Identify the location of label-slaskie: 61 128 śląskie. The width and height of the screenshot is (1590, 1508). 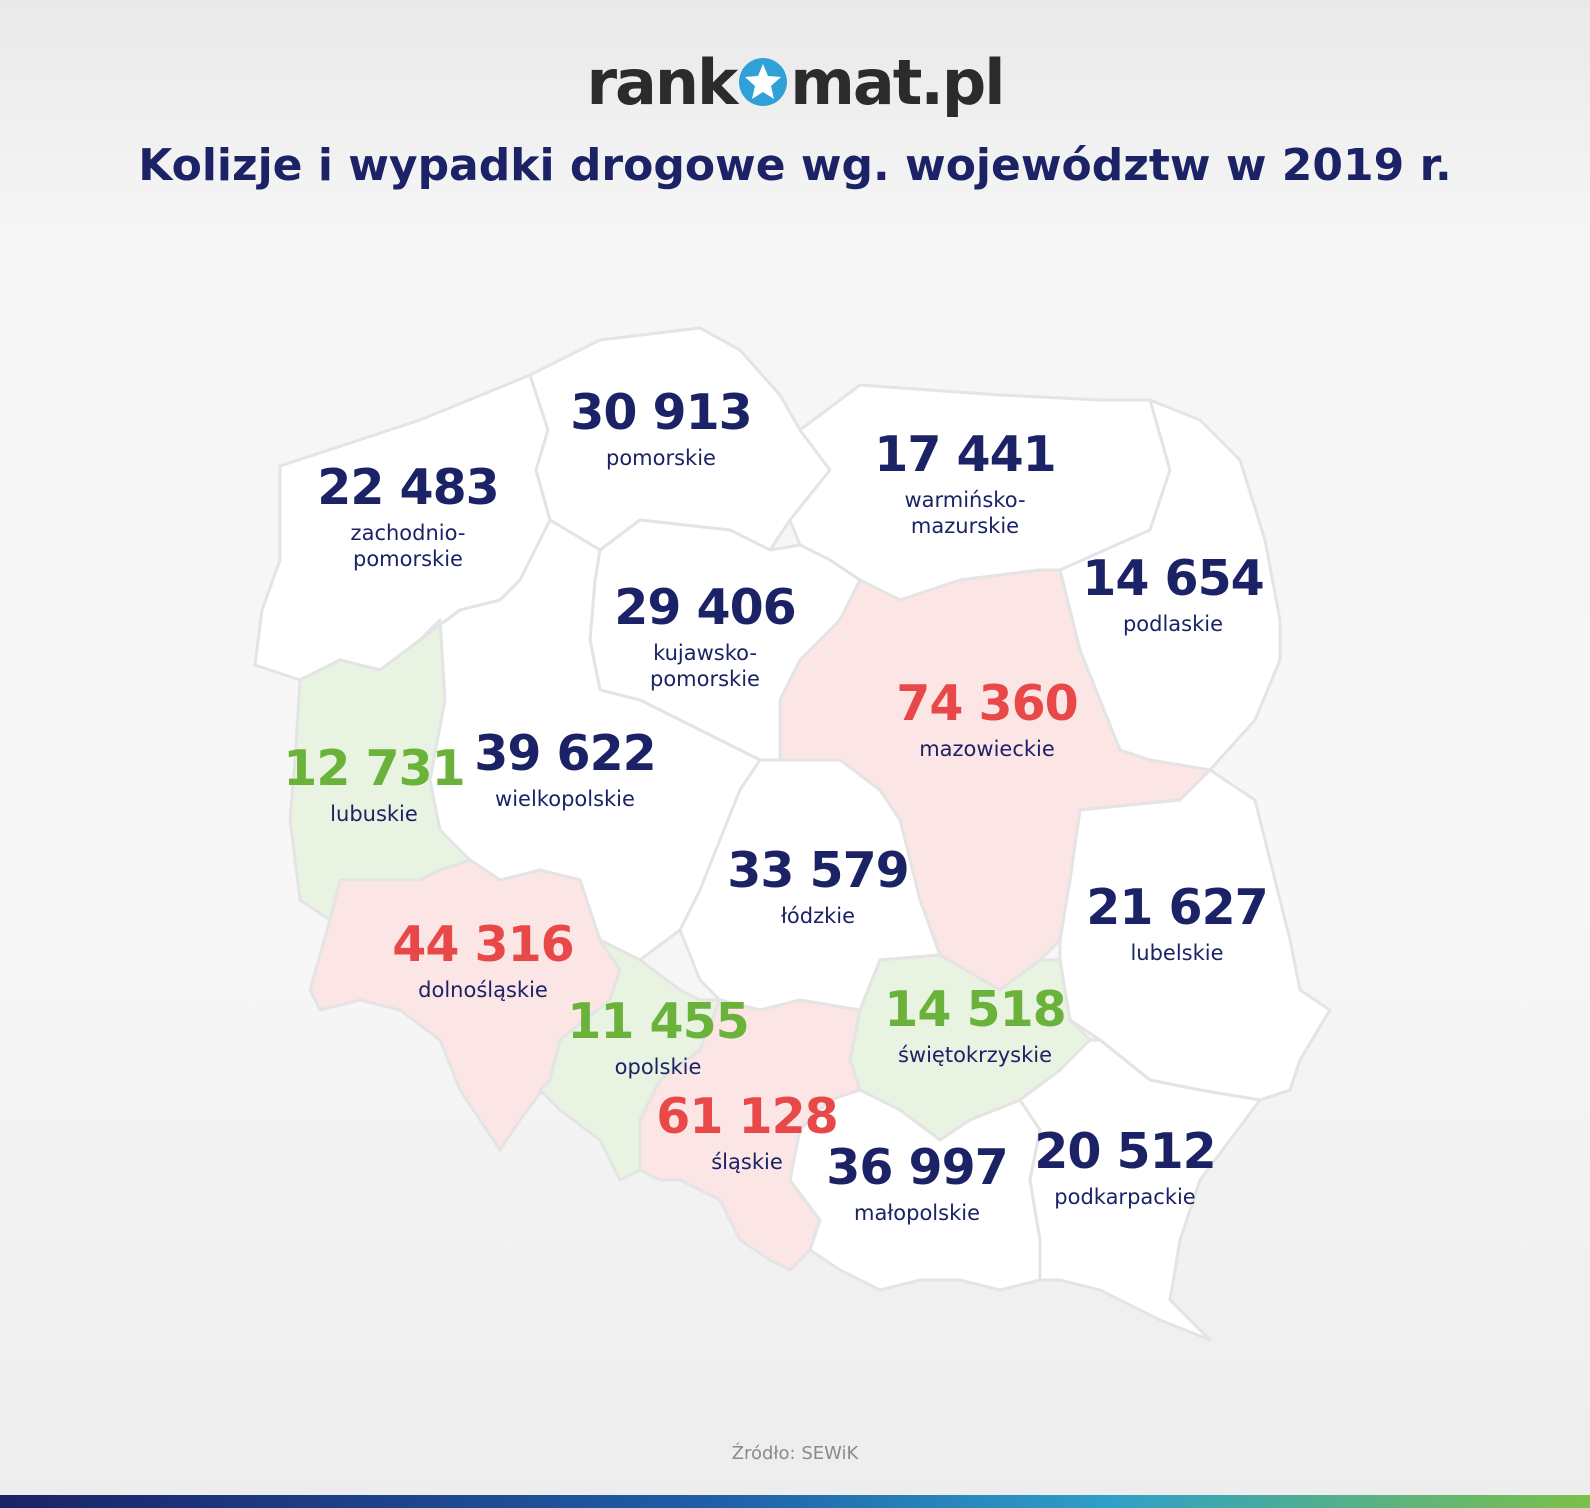
(747, 1131).